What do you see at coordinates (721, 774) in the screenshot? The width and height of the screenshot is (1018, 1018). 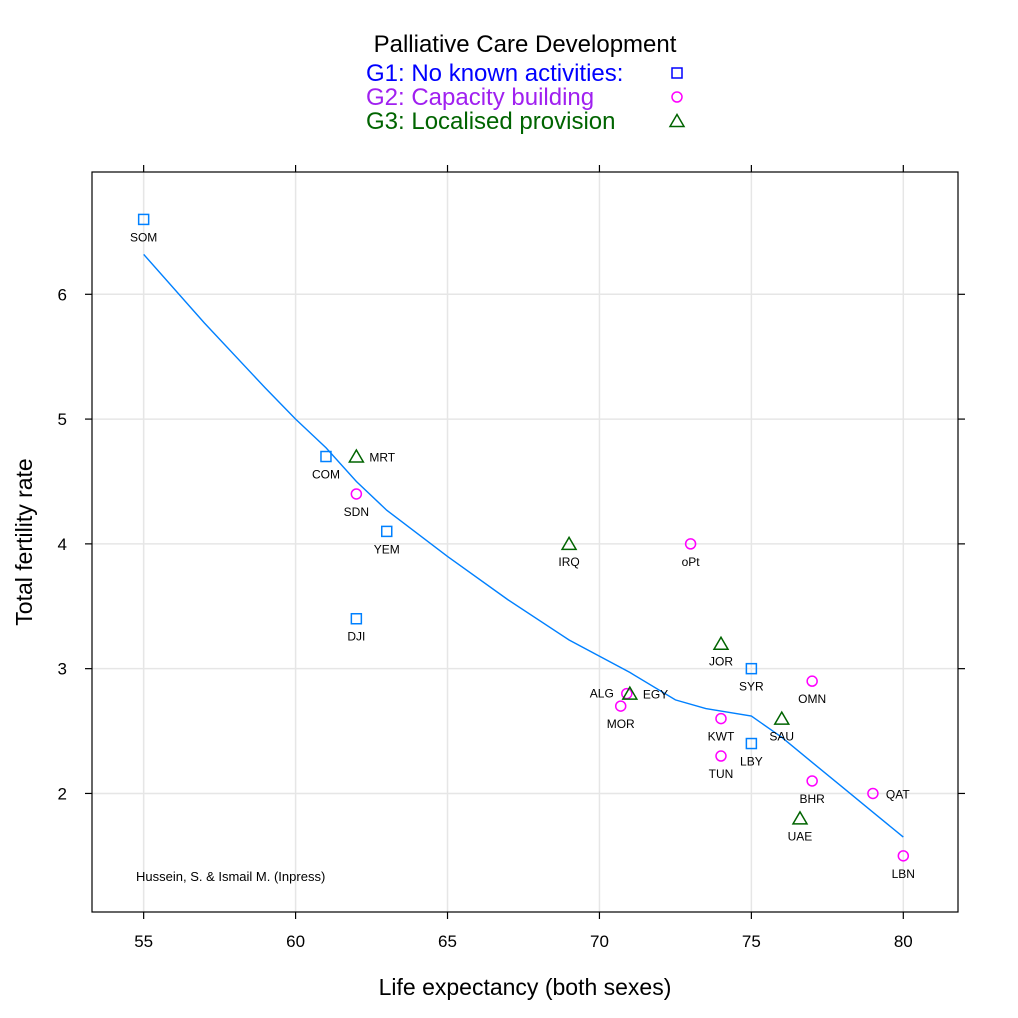 I see `point-label: TUN` at bounding box center [721, 774].